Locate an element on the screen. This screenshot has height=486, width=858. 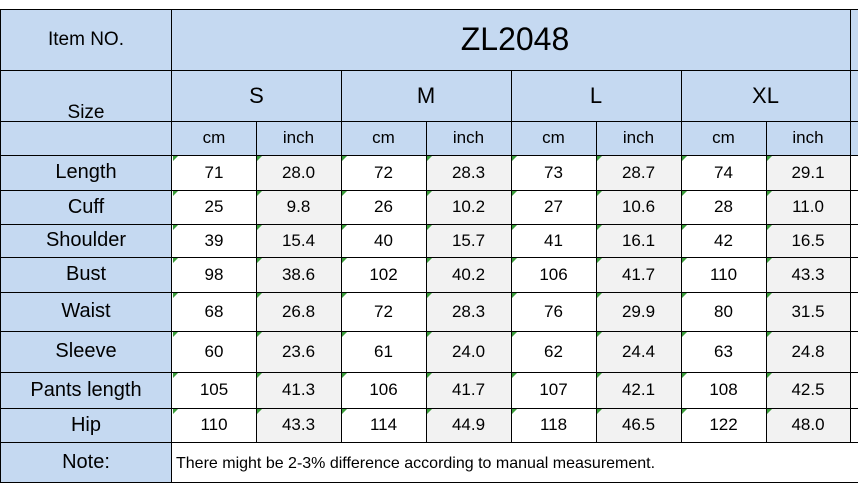
inch-value-cell: 42.5 is located at coordinates (808, 390).